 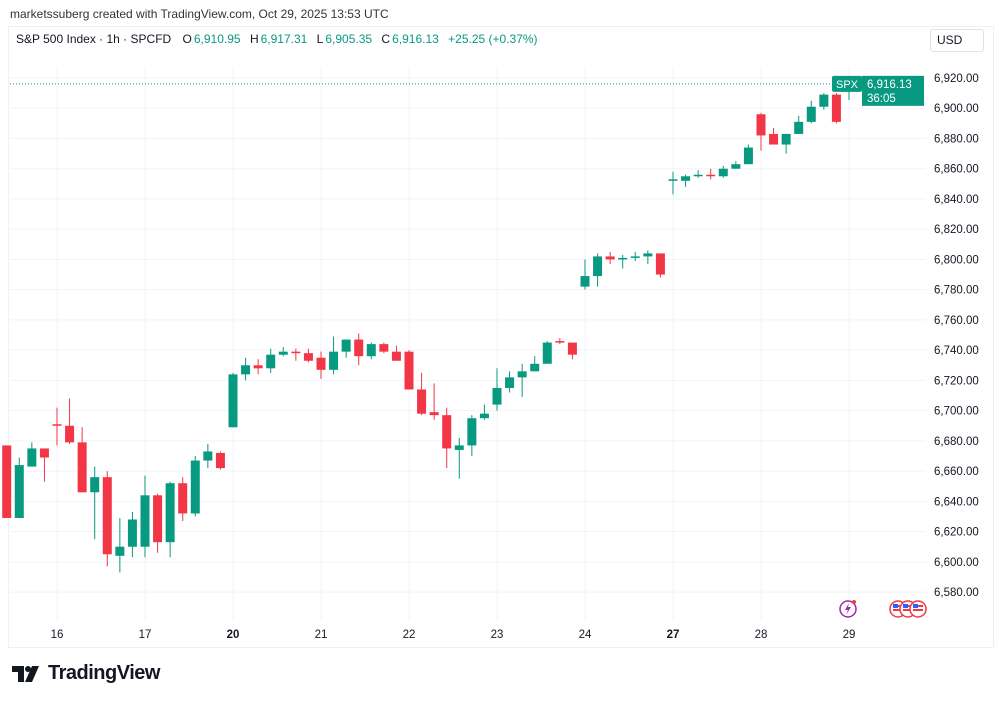 What do you see at coordinates (415, 39) in the screenshot?
I see `close-value: 6,916.13` at bounding box center [415, 39].